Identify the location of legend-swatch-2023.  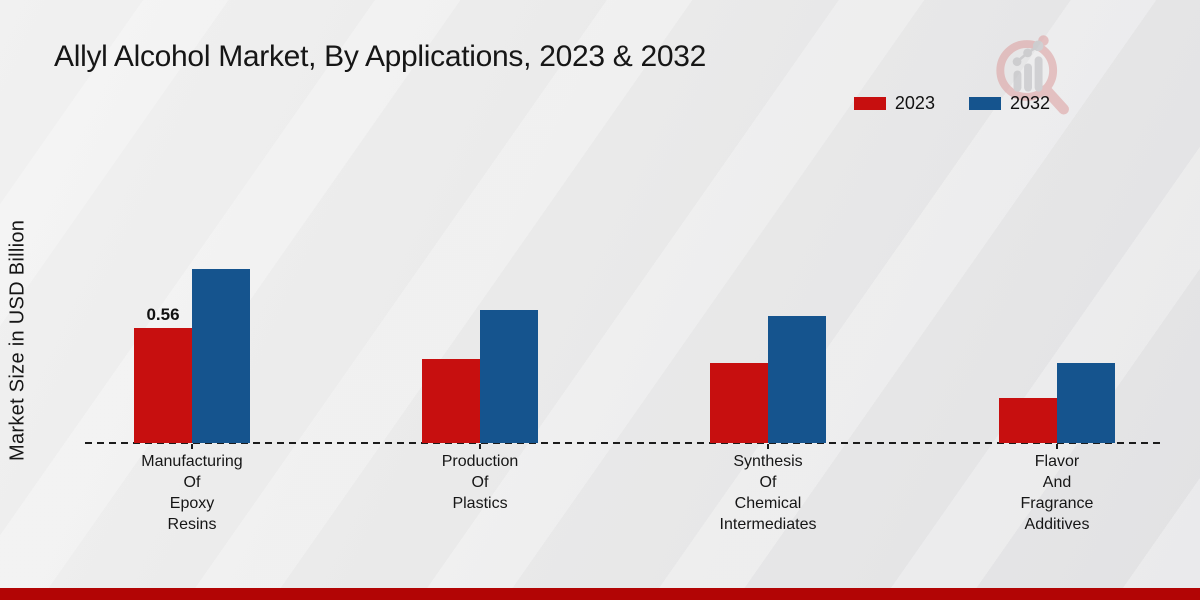
(869, 103).